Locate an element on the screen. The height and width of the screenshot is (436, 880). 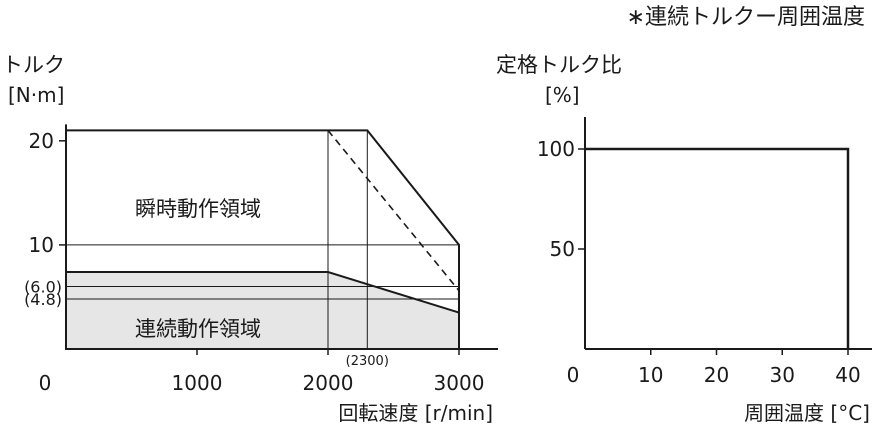
chart1-ylabel-line1: トルク is located at coordinates (33, 65).